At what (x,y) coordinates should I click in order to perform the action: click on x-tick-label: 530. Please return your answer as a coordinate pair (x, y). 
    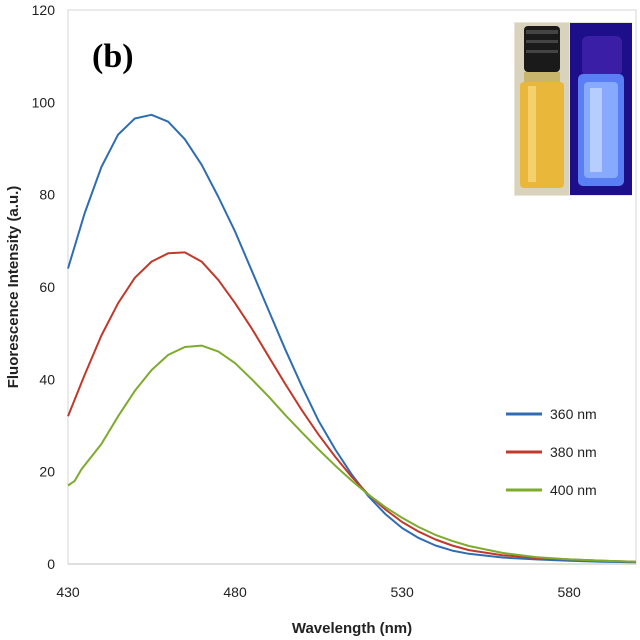
    Looking at the image, I should click on (402, 592).